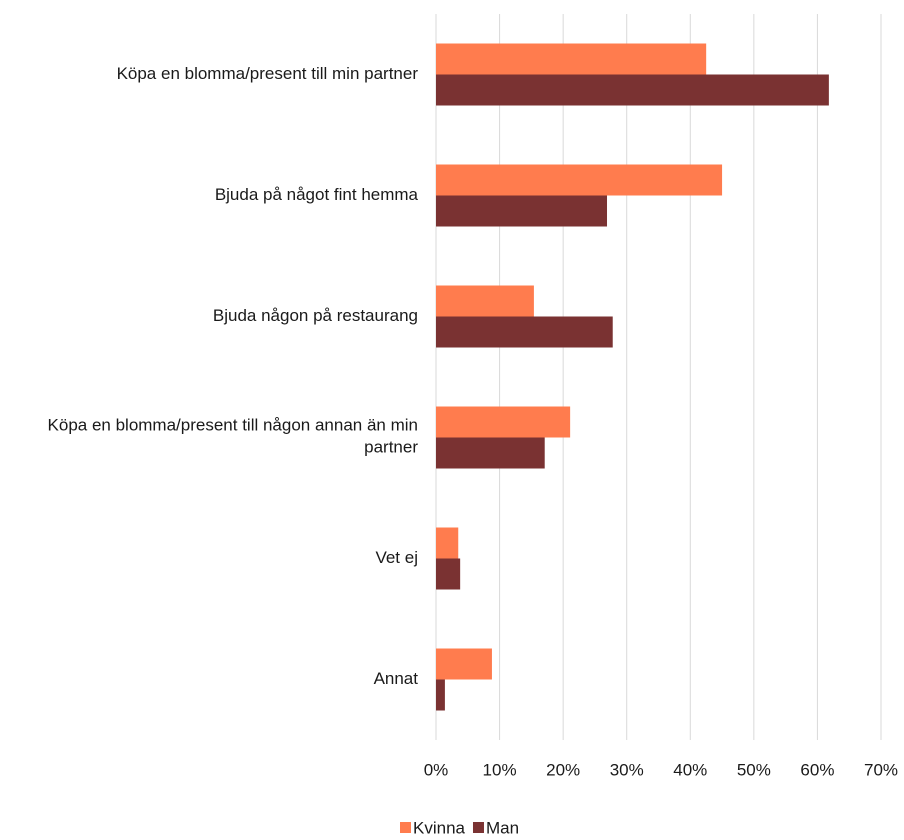 This screenshot has height=840, width=904. What do you see at coordinates (627, 769) in the screenshot?
I see `x-tick-label: 30%` at bounding box center [627, 769].